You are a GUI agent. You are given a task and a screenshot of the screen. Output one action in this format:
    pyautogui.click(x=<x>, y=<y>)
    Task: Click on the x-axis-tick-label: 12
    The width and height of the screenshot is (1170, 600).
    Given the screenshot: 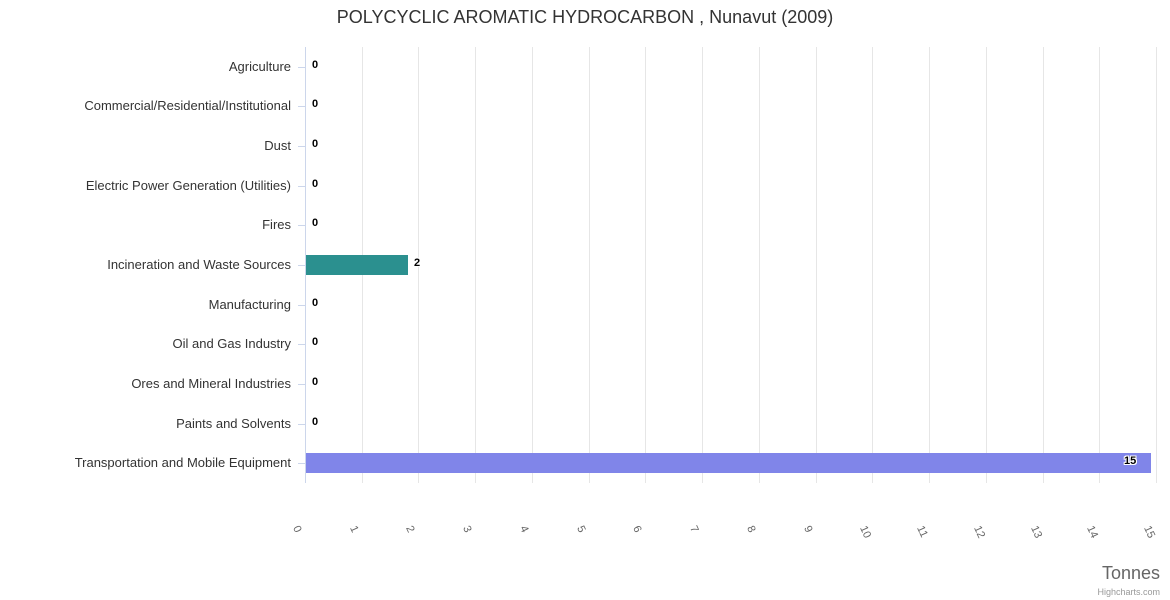 What is the action you would take?
    pyautogui.click(x=978, y=532)
    